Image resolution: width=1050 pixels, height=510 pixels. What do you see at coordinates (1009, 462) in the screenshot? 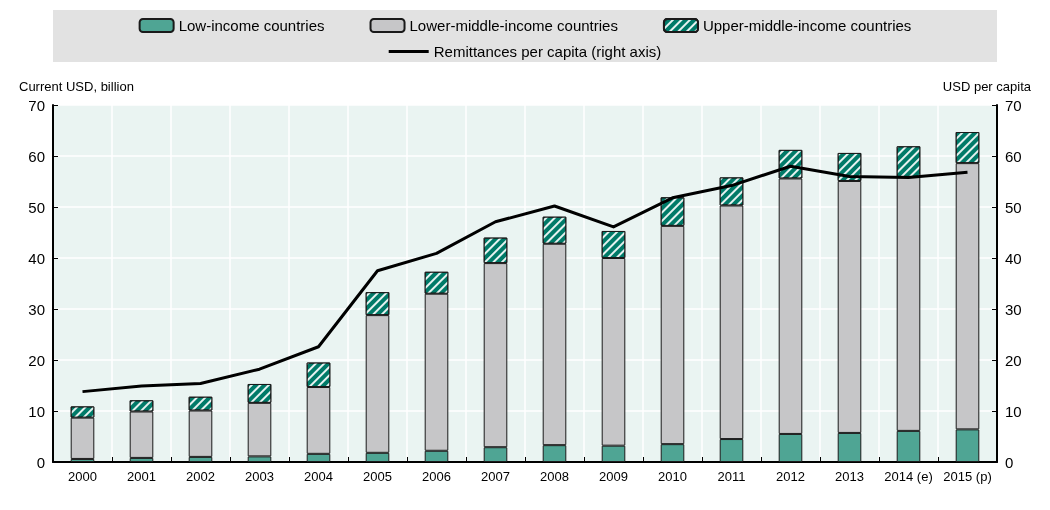
I see `y2-tick-label: 0` at bounding box center [1009, 462].